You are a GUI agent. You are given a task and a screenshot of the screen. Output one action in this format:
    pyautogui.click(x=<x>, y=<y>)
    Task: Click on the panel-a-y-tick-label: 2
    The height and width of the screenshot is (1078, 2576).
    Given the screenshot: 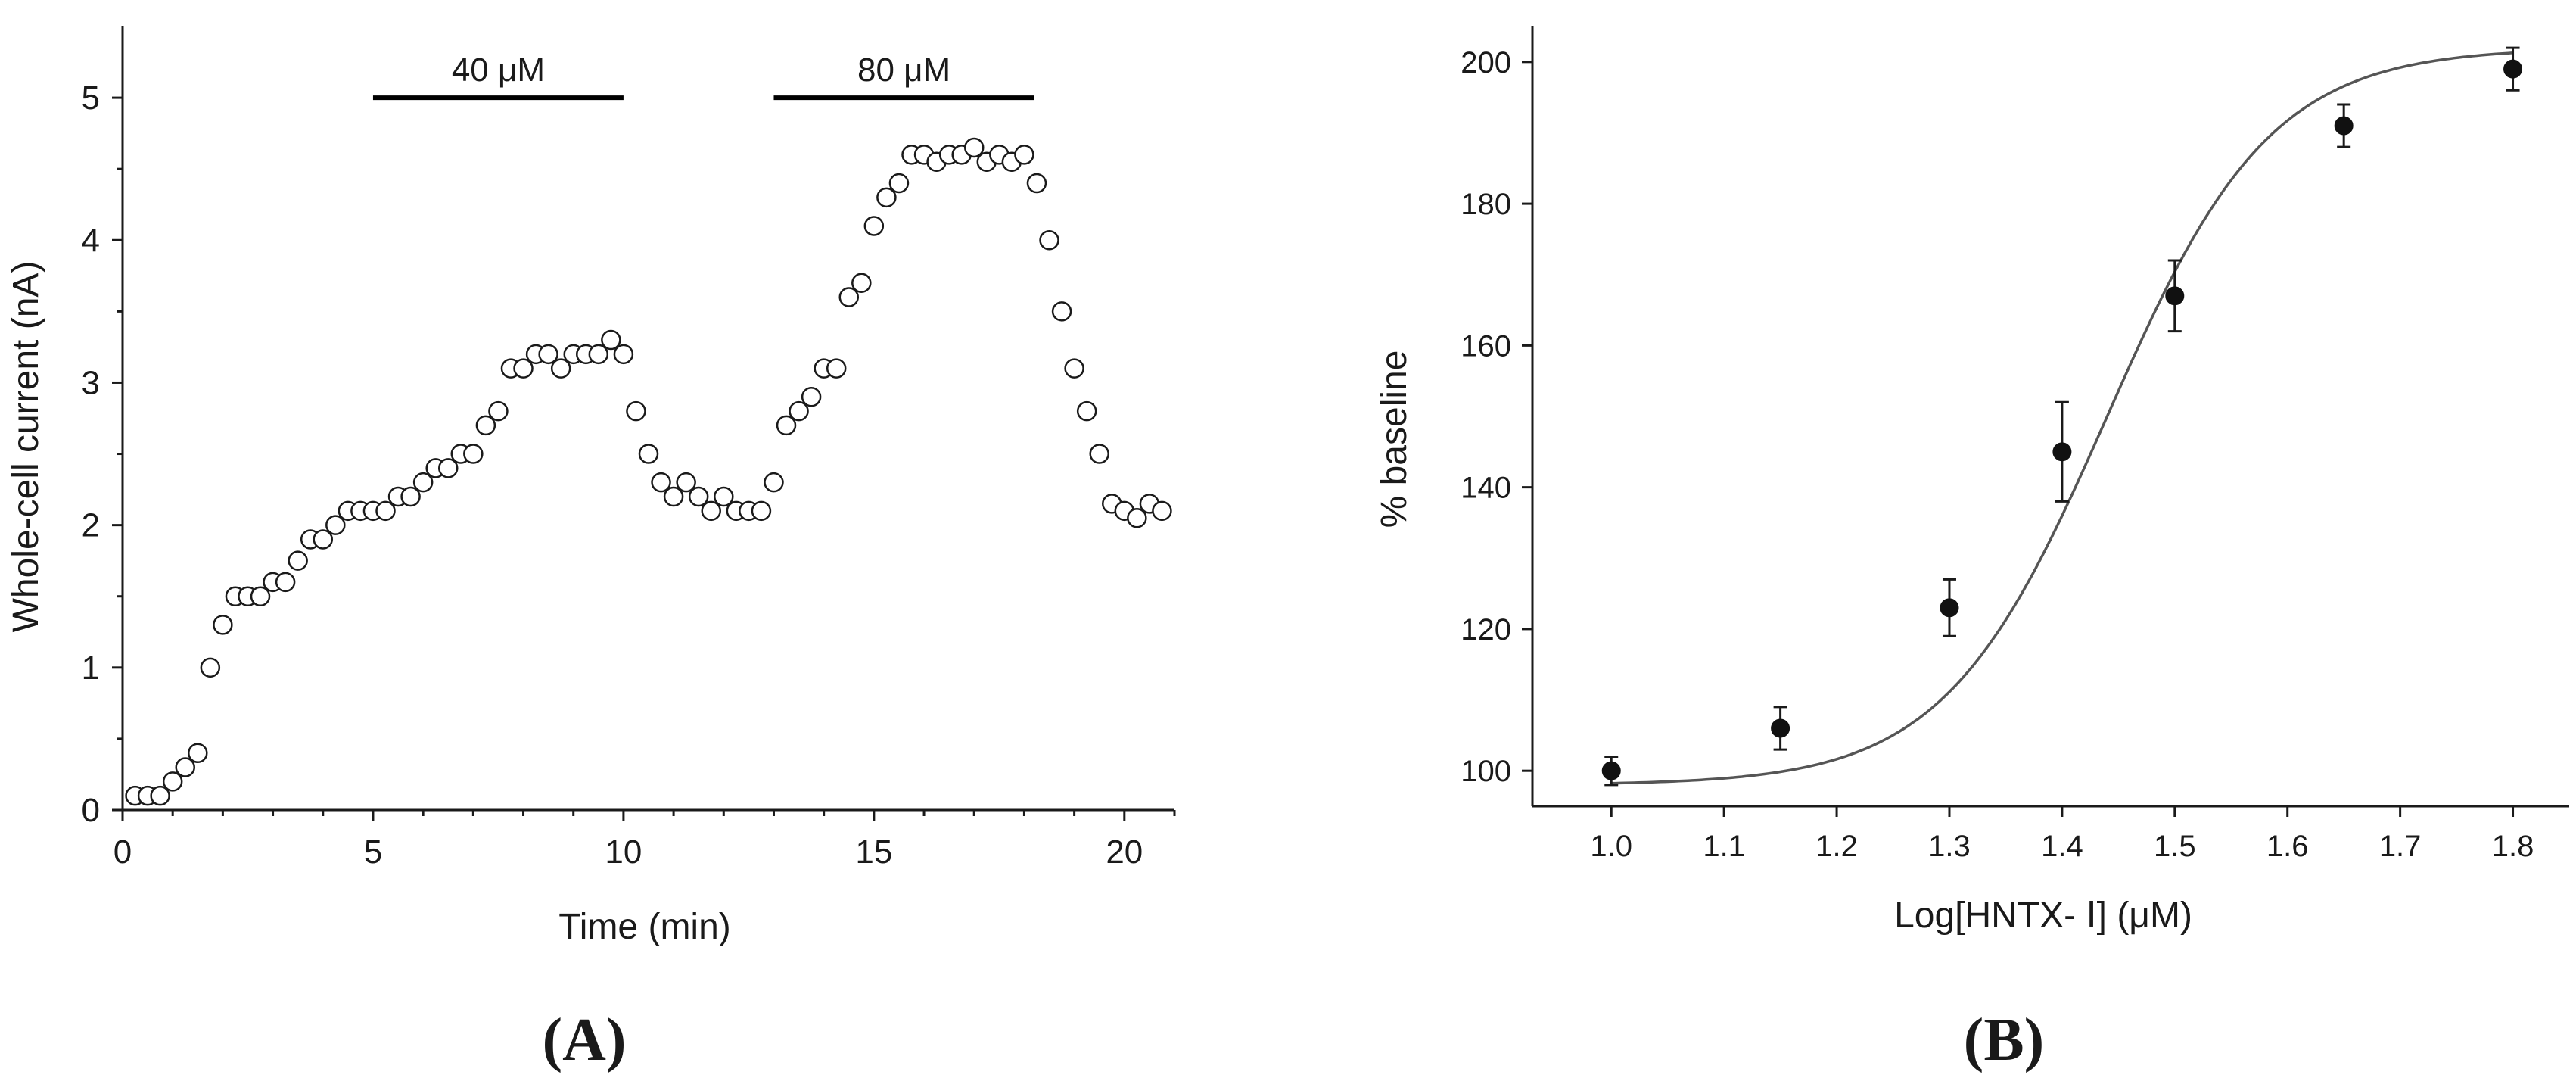 What is the action you would take?
    pyautogui.click(x=91, y=525)
    